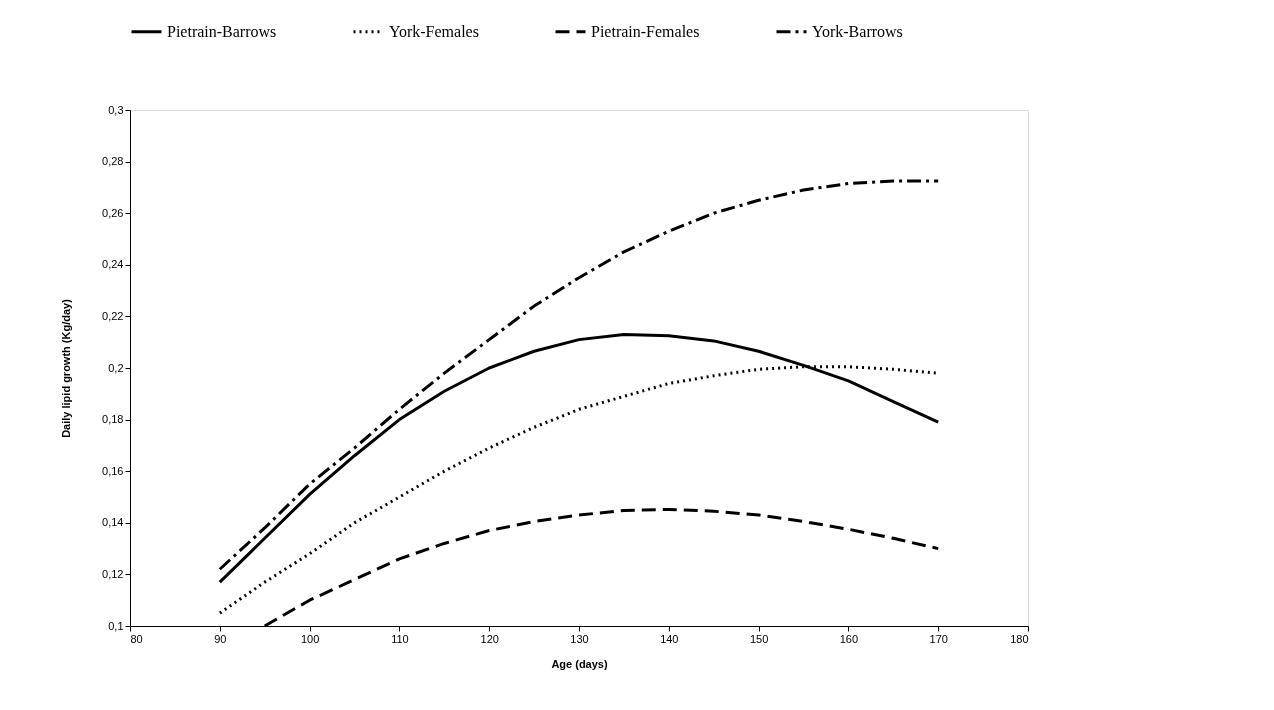 Image resolution: width=1274 pixels, height=710 pixels. Describe the element at coordinates (113, 419) in the screenshot. I see `y-tick-label: 0,18` at that location.